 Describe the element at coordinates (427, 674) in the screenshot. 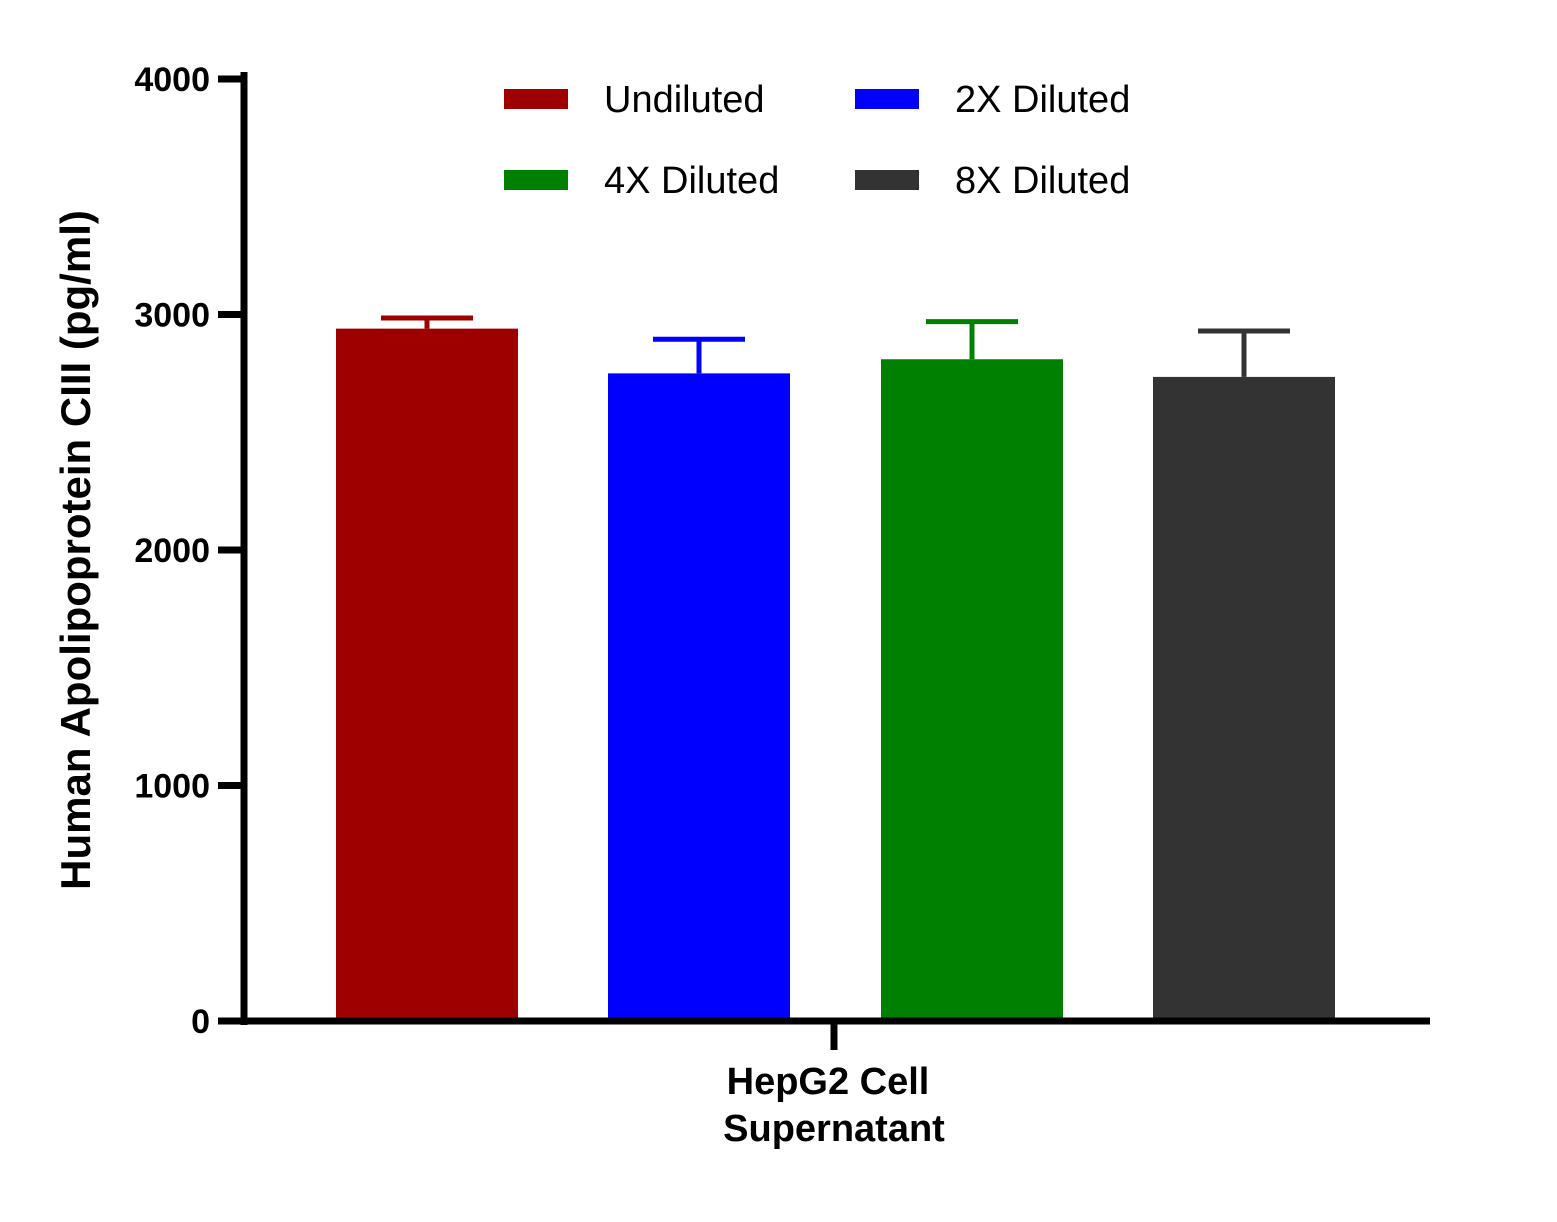

I see `bar-undiluted` at that location.